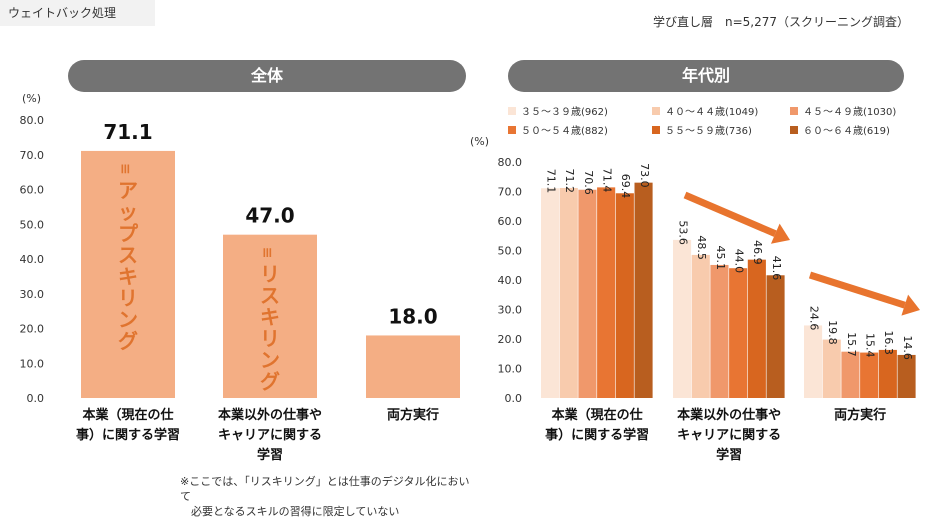  Describe the element at coordinates (510, 162) in the screenshot. I see `right-y-tick-label: 80.0` at that location.